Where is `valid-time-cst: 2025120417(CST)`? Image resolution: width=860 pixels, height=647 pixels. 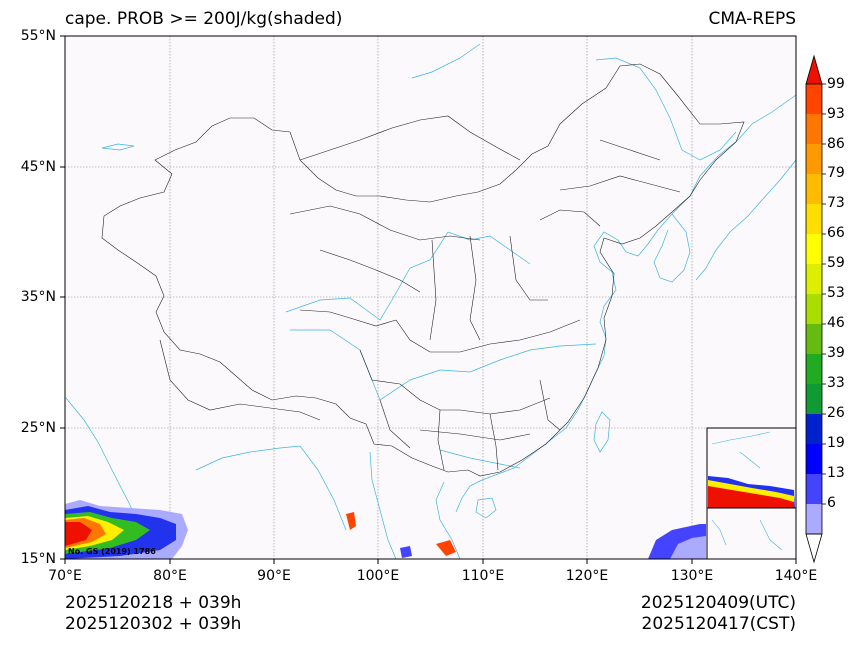 valid-time-cst: 2025120417(CST) is located at coordinates (718, 624).